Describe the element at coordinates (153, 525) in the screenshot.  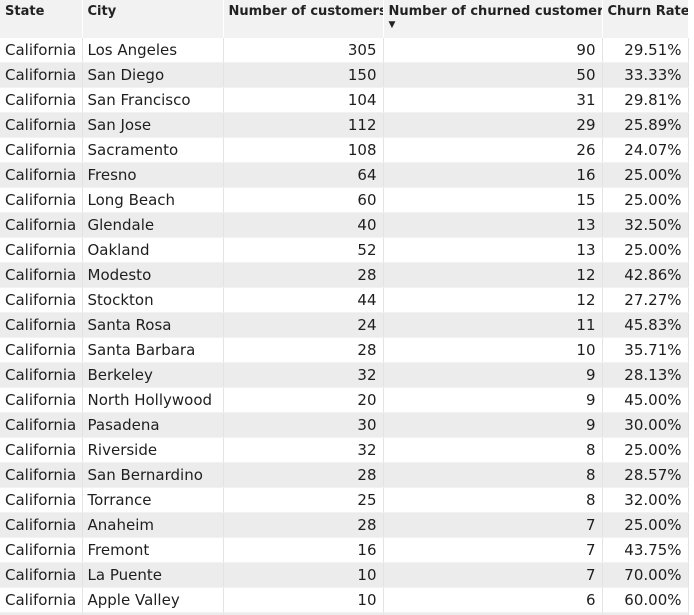
I see `cell-city: Anaheim` at that location.